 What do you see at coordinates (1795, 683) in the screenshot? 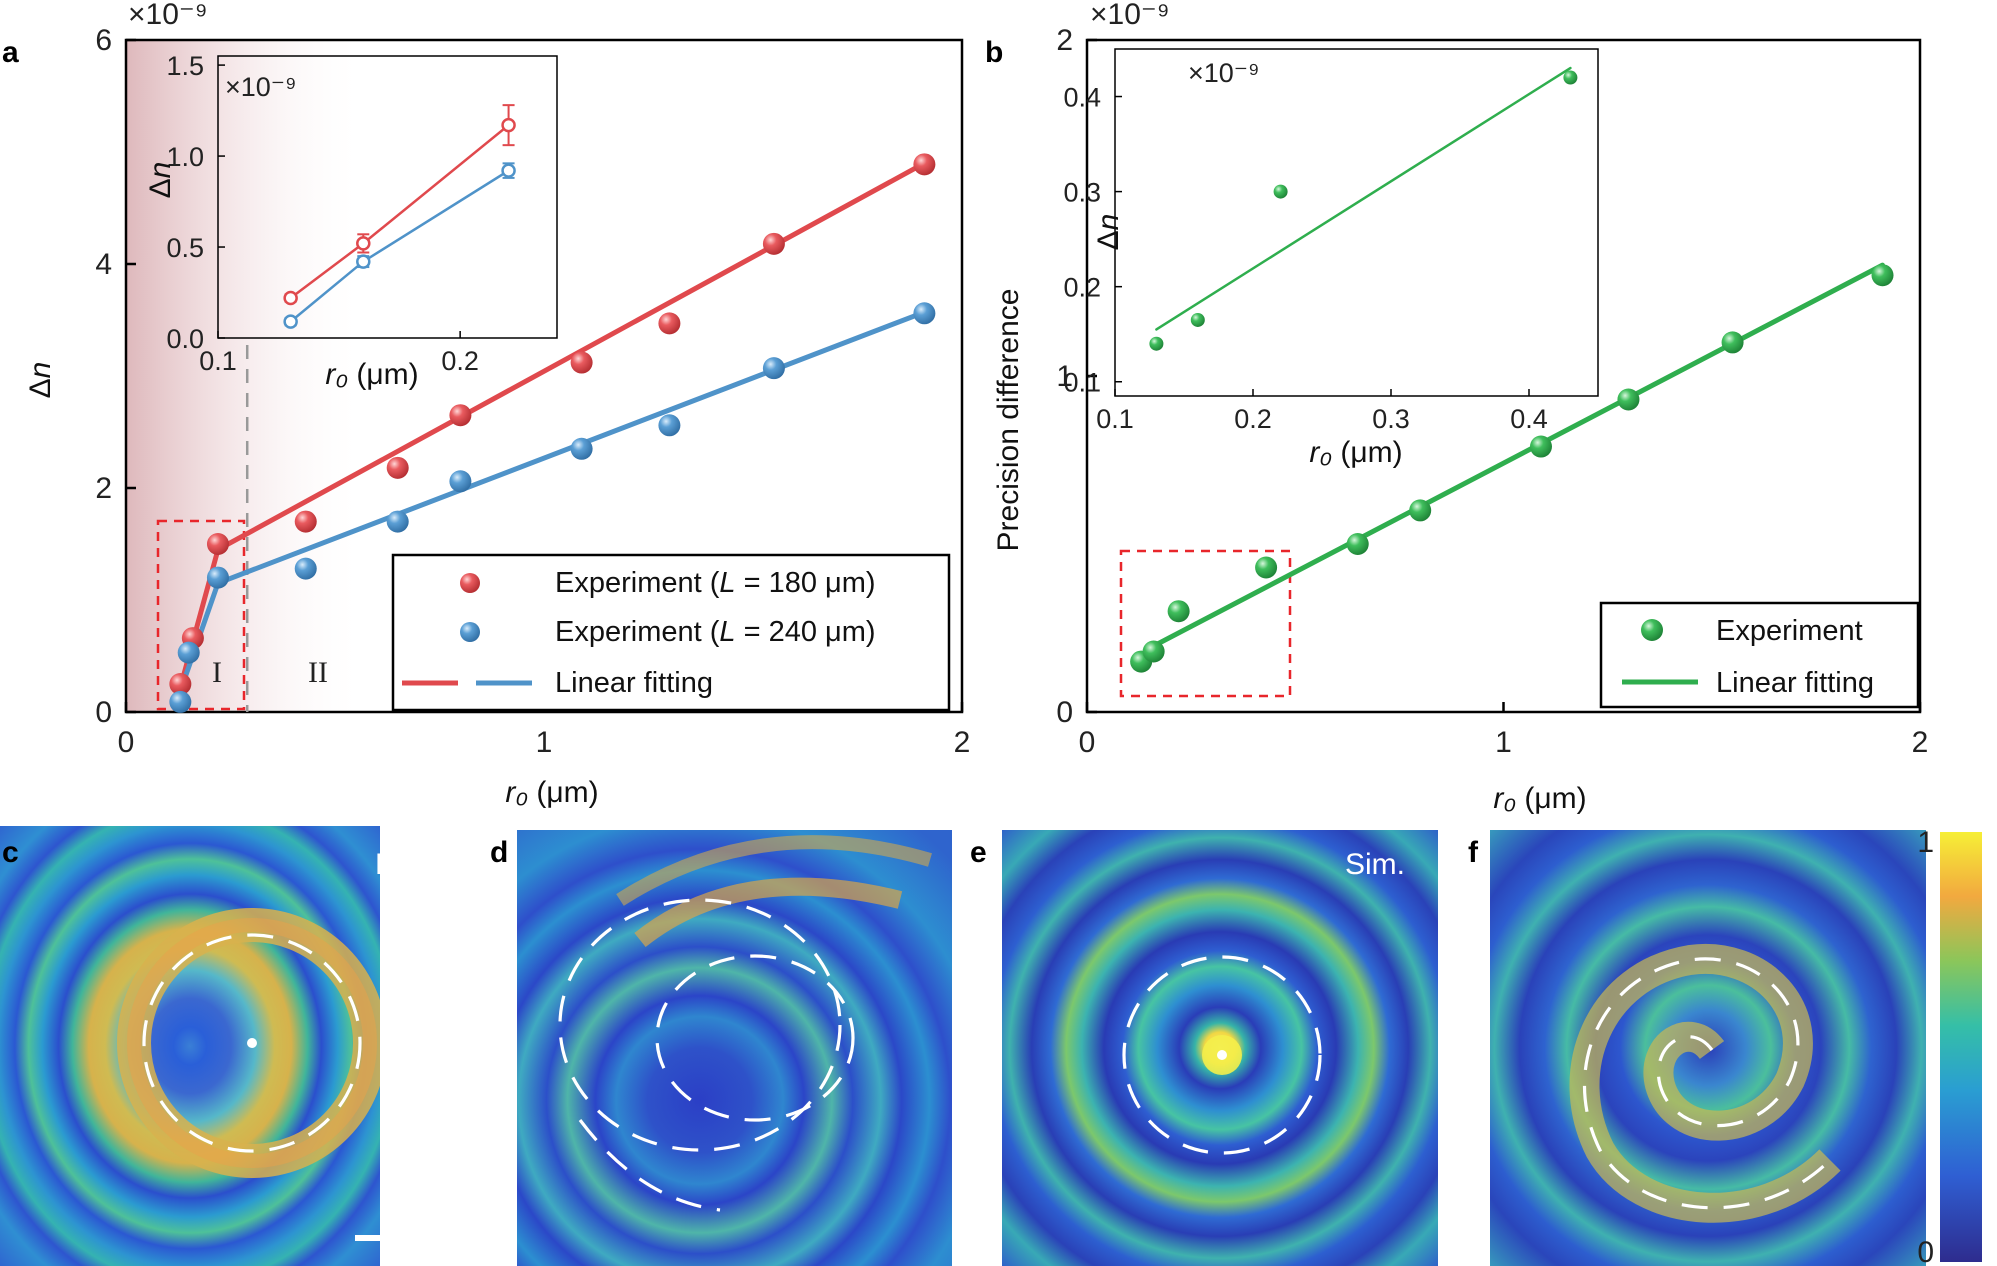
I see `legend-b-entry-2: Linear fitting` at bounding box center [1795, 683].